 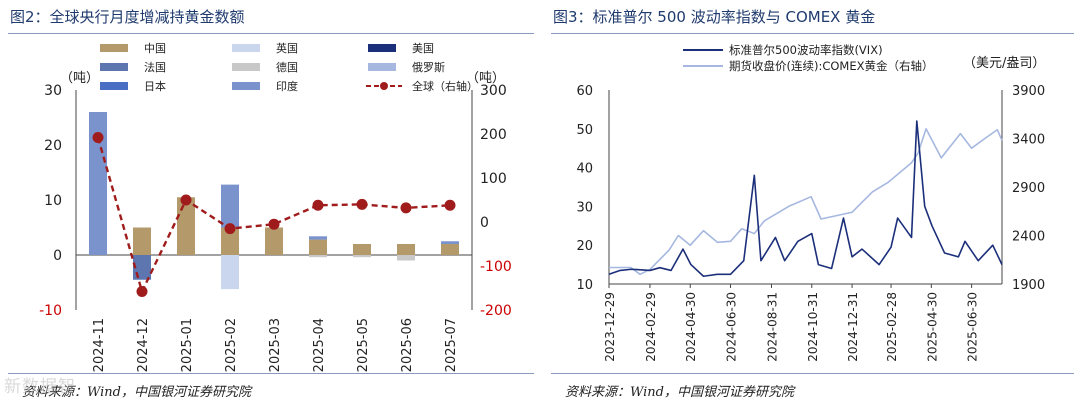 I want to click on right-source-note: 资料来源：Wind，中国银河证券研究院, so click(x=679, y=392).